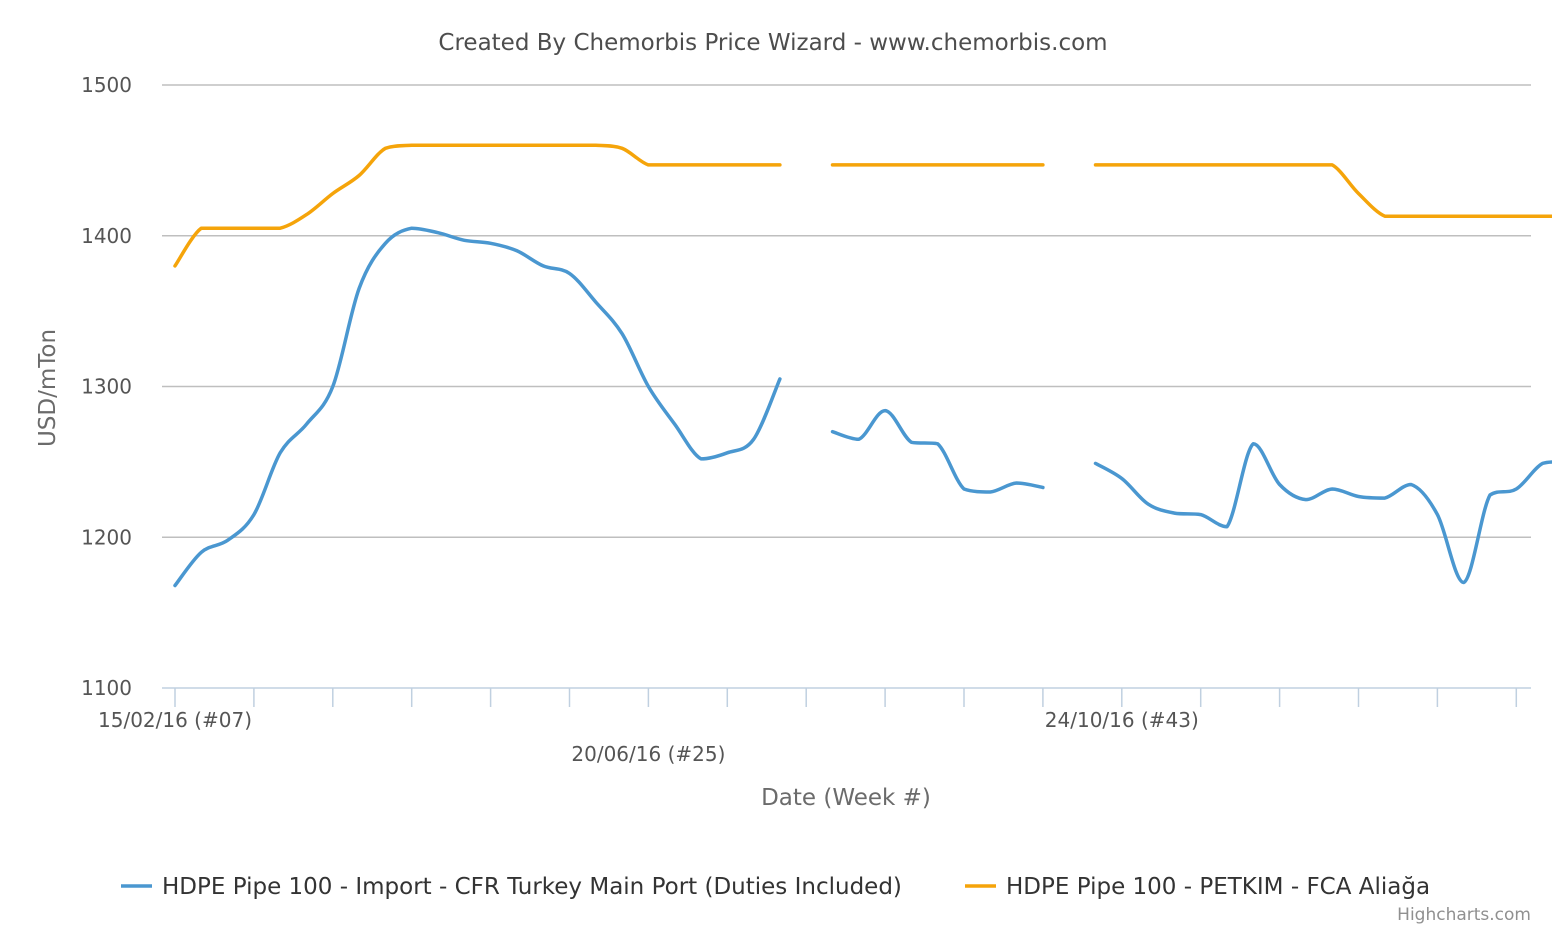 The width and height of the screenshot is (1552, 930). I want to click on y-tick-label: 1300, so click(106, 387).